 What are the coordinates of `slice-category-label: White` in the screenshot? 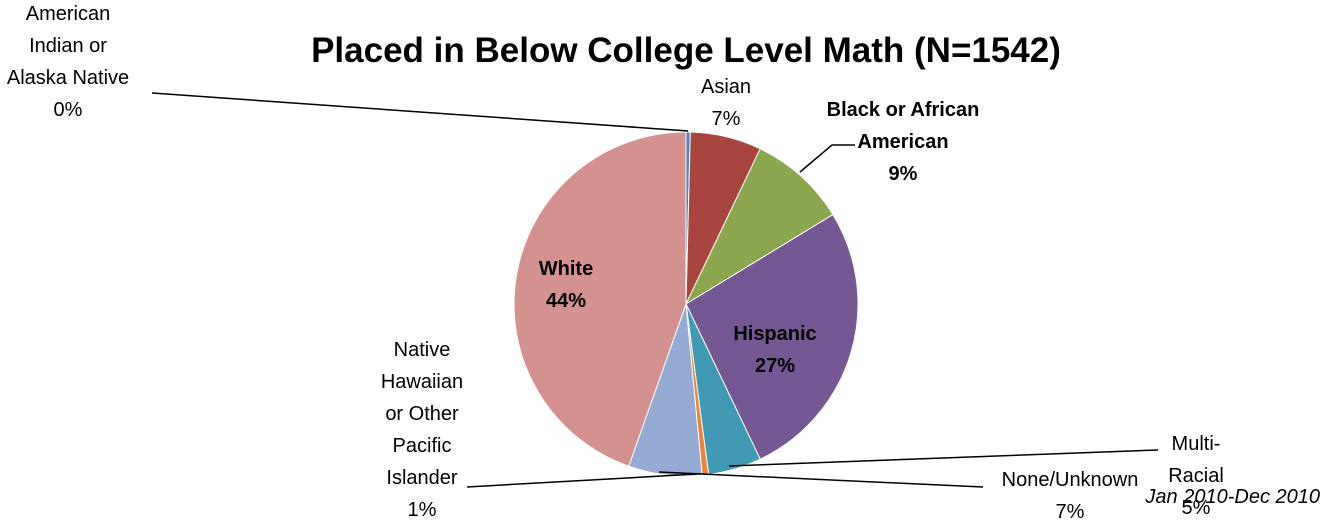 It's located at (566, 269).